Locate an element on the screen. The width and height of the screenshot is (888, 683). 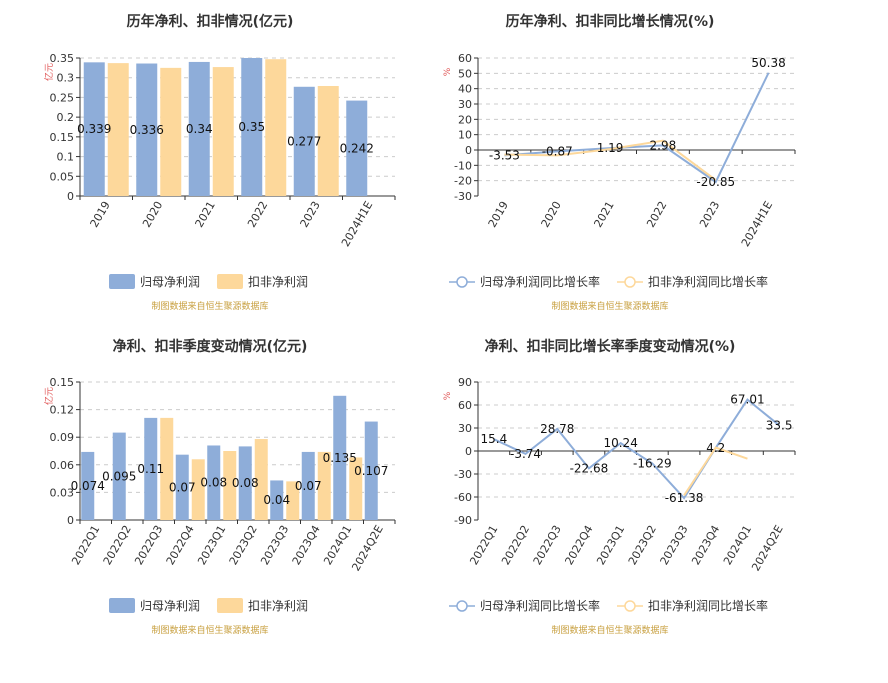
data-label: 0.35 is located at coordinates (251, 127).